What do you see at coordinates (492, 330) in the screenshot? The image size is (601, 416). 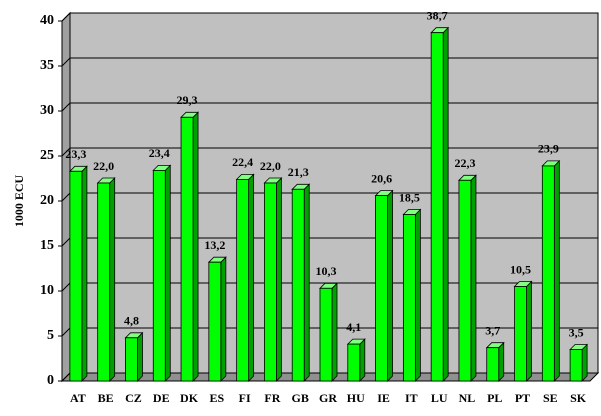 I see `value-label: 3,7` at bounding box center [492, 330].